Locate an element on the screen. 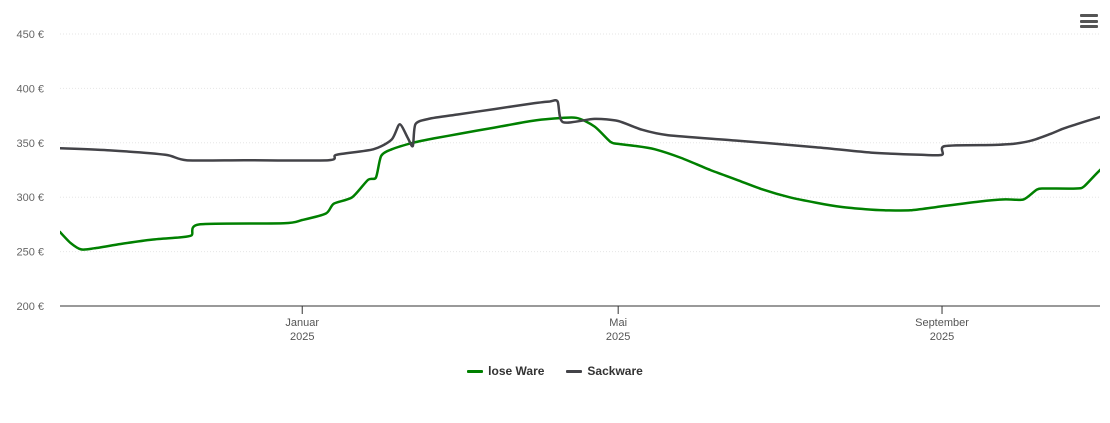 The height and width of the screenshot is (423, 1110). y-tick-label: 400 € is located at coordinates (30, 89).